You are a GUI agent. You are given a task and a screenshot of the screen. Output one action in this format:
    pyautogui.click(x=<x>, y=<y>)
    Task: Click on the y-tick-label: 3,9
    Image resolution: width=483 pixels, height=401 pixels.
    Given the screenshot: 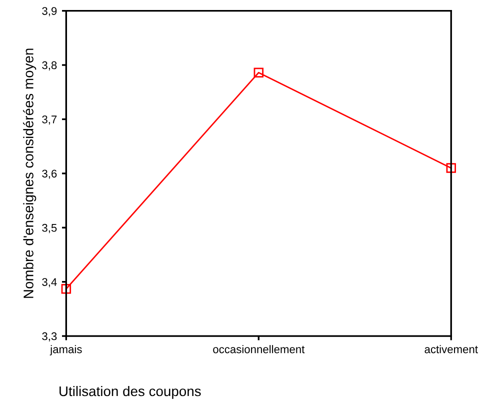 What is the action you would take?
    pyautogui.click(x=49, y=11)
    